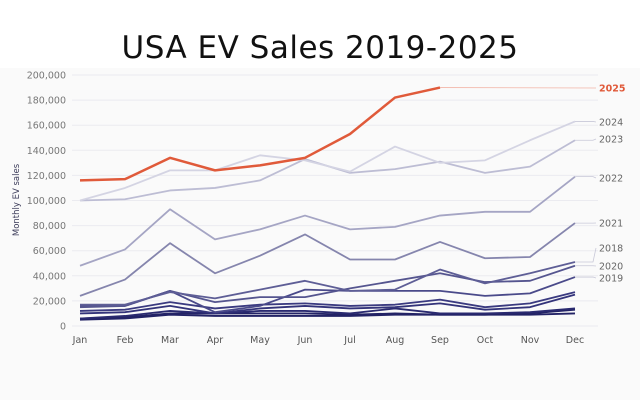 This screenshot has width=640, height=400. I want to click on x-tick-label: Oct, so click(485, 340).